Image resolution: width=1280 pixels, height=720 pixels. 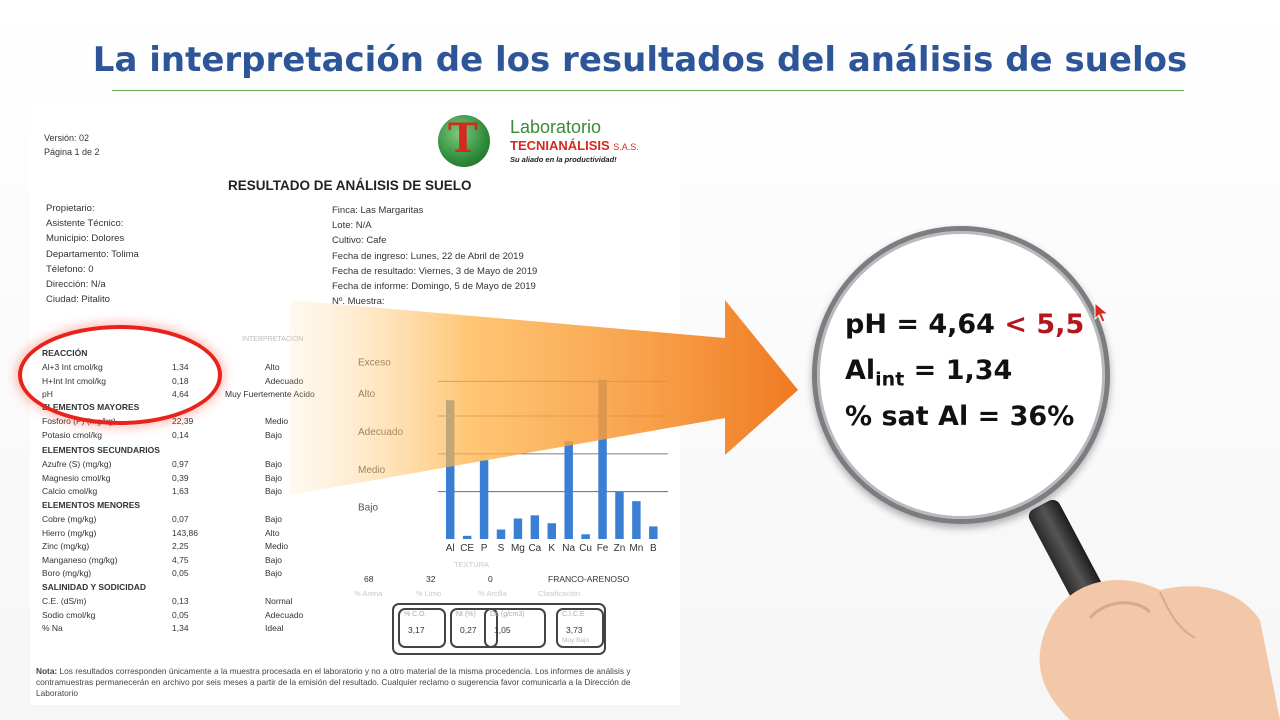 What do you see at coordinates (544, 397) in the screenshot?
I see `orange-arrow-icon` at bounding box center [544, 397].